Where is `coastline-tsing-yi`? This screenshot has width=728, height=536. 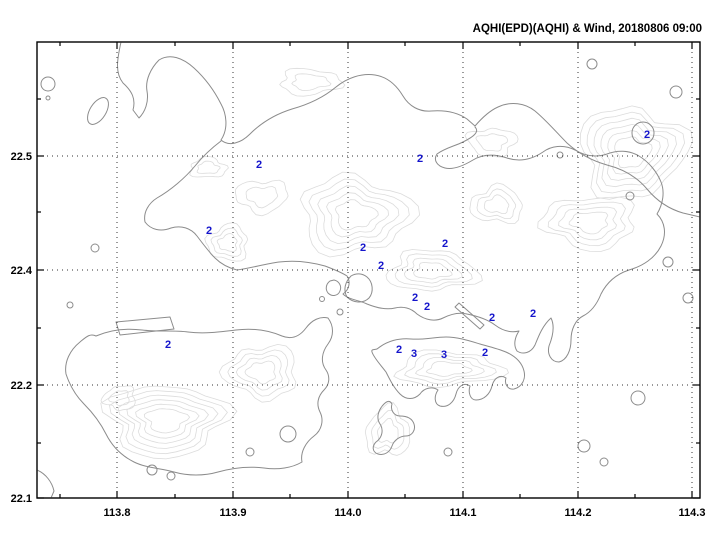
coastline-tsing-yi is located at coordinates (358, 288).